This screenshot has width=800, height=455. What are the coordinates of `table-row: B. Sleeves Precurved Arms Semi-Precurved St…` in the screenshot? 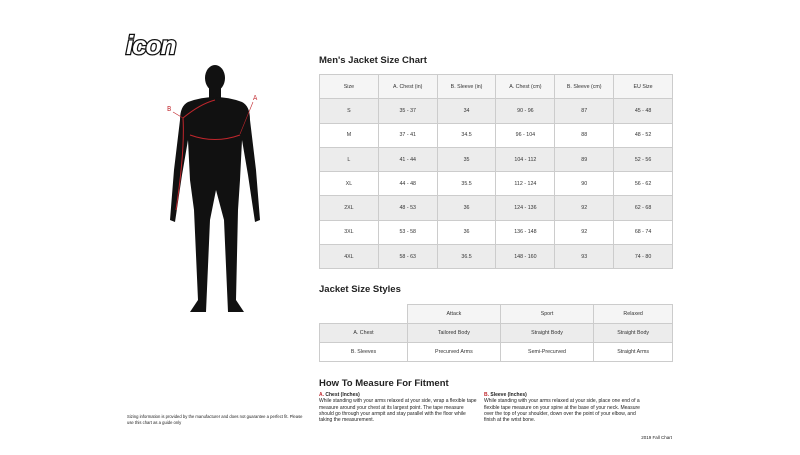 It's located at (496, 352).